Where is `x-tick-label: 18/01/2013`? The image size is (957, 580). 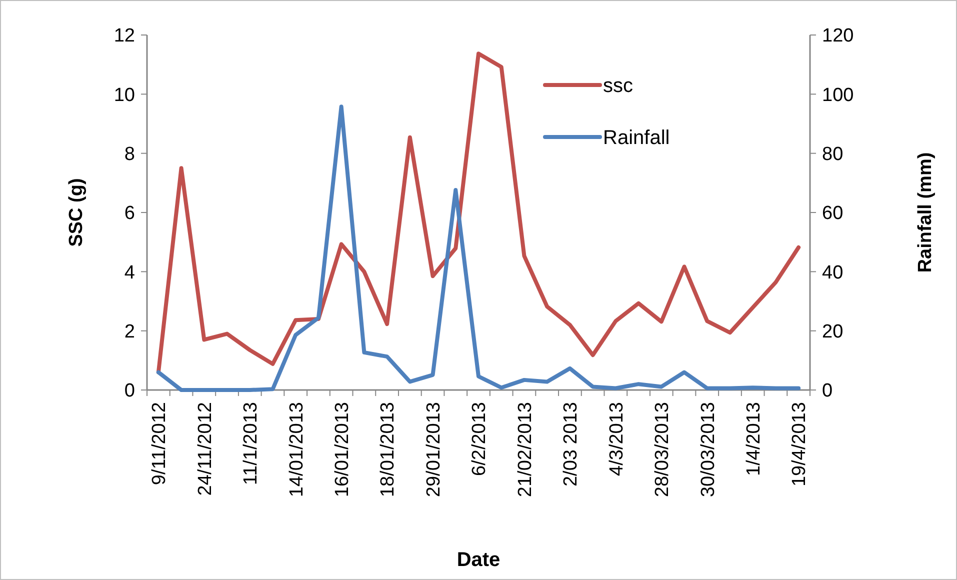 x-tick-label: 18/01/2013 is located at coordinates (388, 450).